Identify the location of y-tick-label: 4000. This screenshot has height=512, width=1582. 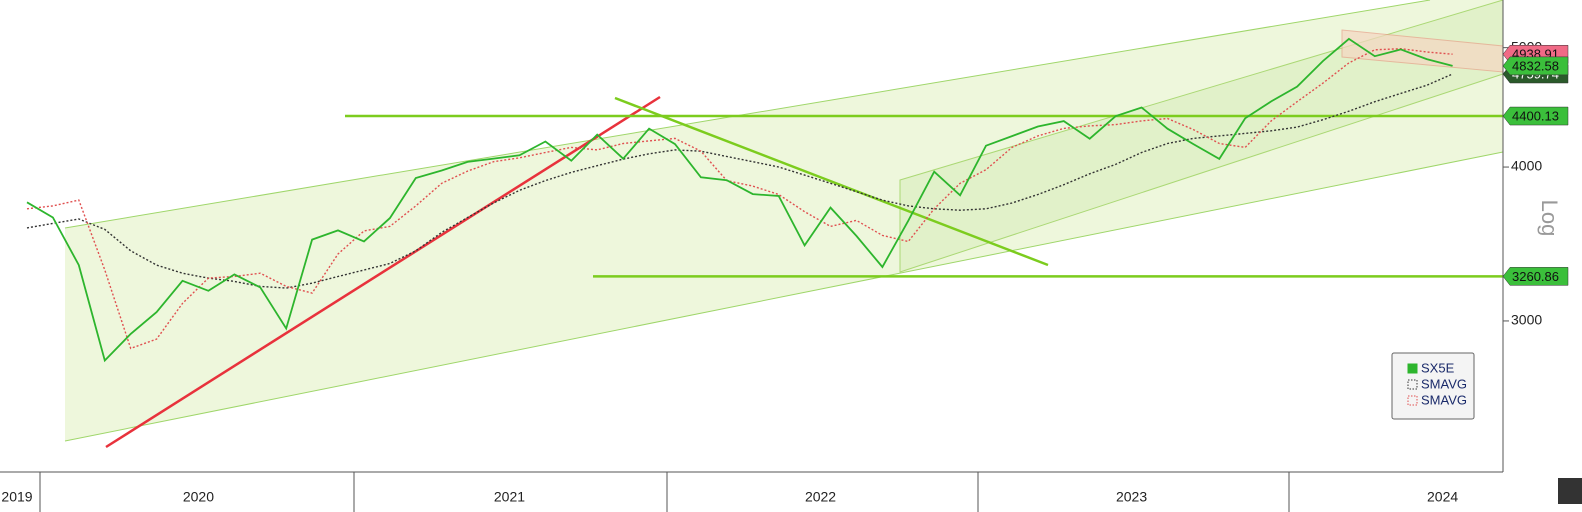
(1526, 166).